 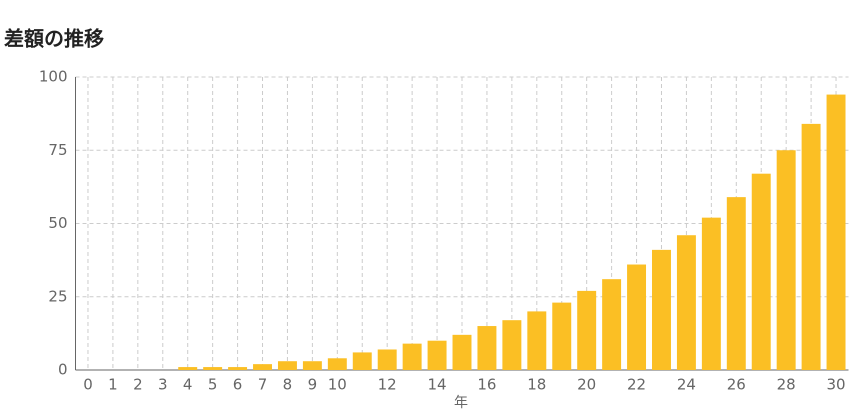 What do you see at coordinates (57, 223) in the screenshot?
I see `y-tick-label: 50` at bounding box center [57, 223].